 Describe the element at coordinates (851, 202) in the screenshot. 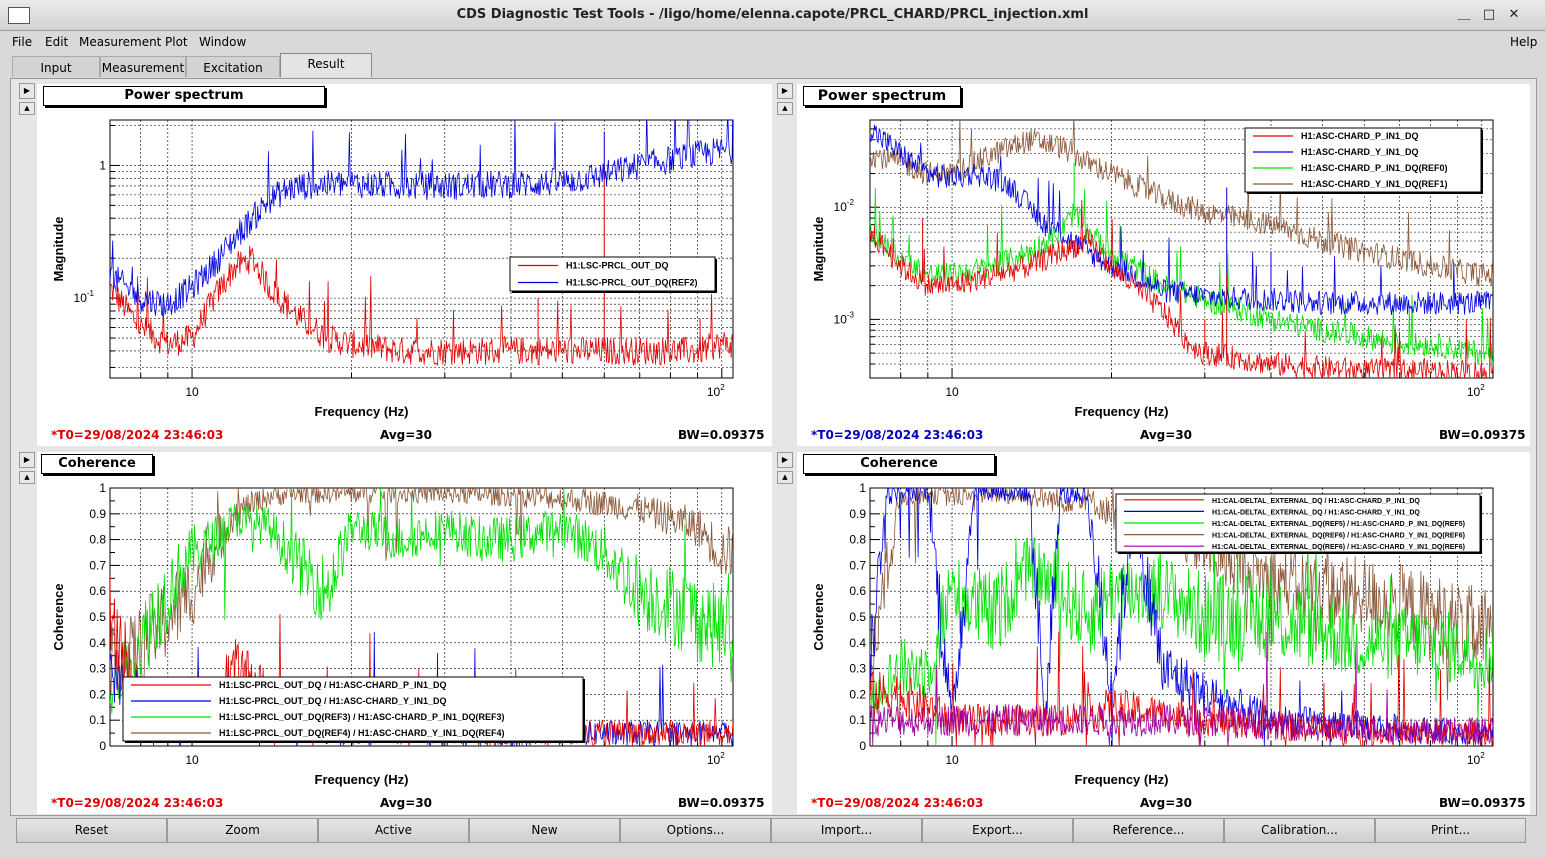

I see `y-tick-exponent: -2` at that location.